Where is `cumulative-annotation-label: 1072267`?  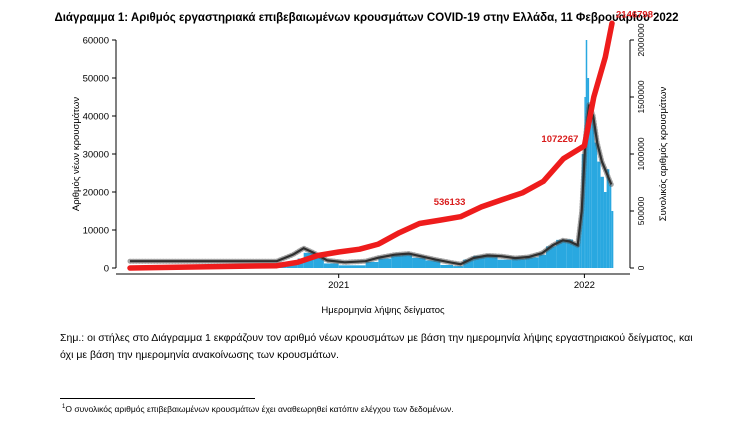 cumulative-annotation-label: 1072267 is located at coordinates (559, 139).